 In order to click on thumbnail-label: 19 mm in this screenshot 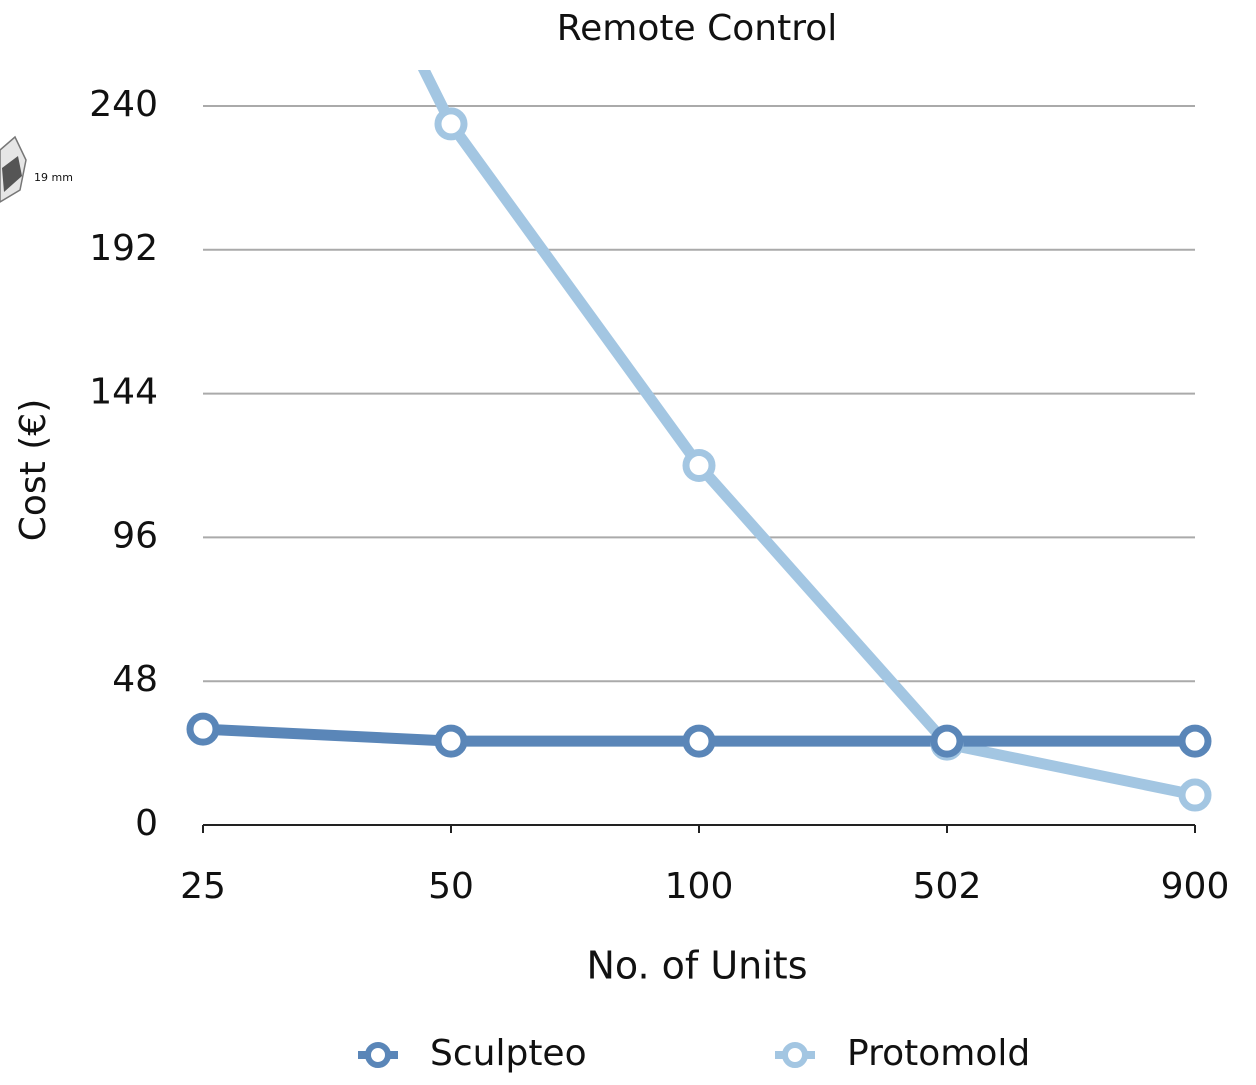, I will do `click(53, 177)`.